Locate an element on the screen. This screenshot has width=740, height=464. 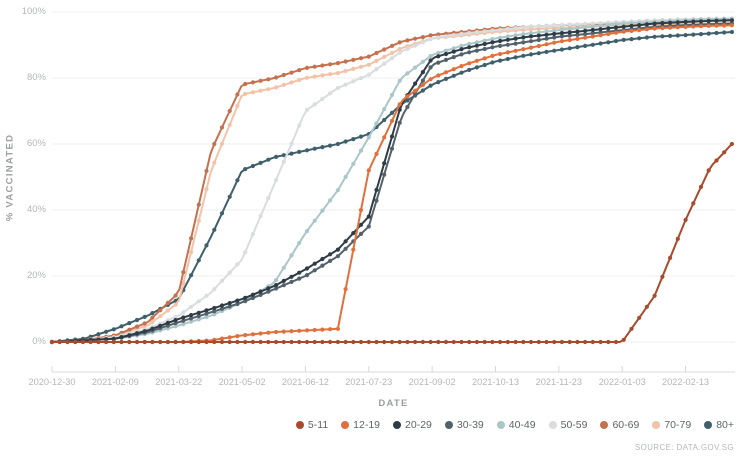
x-axis is located at coordinates (393, 369).